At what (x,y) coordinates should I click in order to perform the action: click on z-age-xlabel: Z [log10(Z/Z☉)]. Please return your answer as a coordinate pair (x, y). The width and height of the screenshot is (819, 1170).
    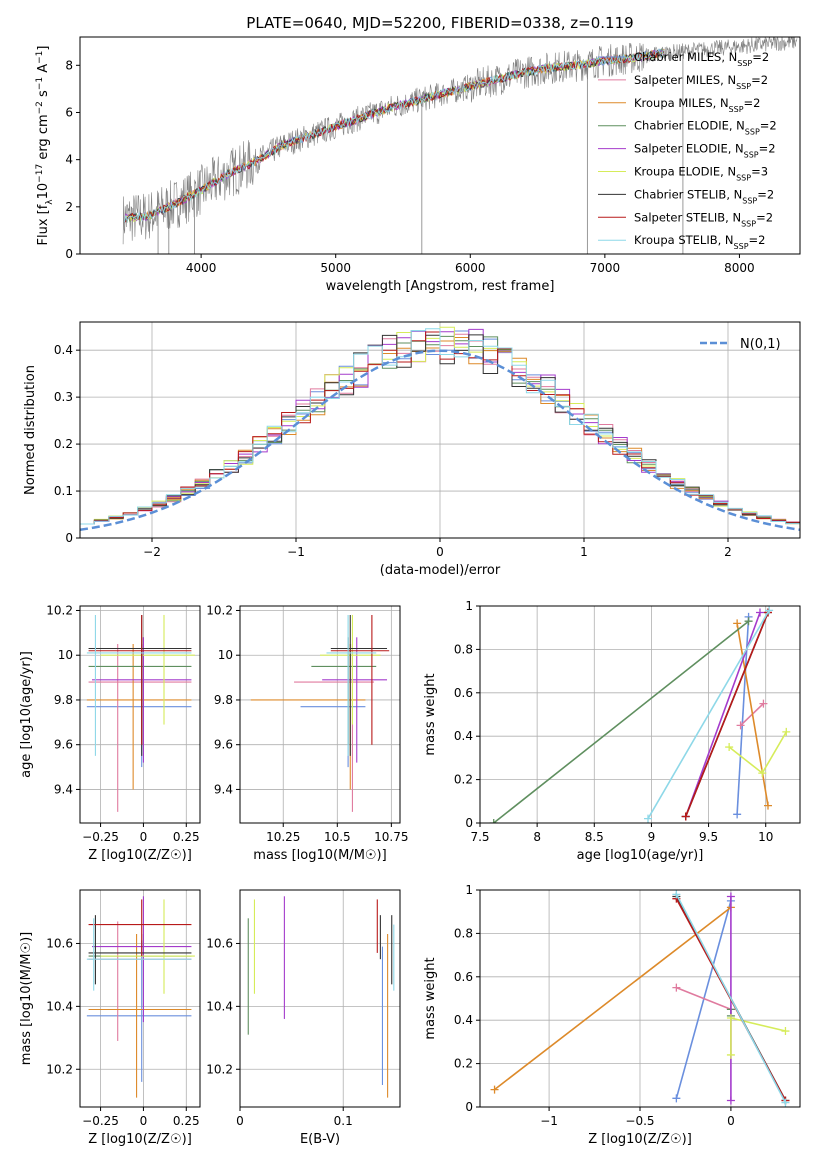
    Looking at the image, I should click on (140, 855).